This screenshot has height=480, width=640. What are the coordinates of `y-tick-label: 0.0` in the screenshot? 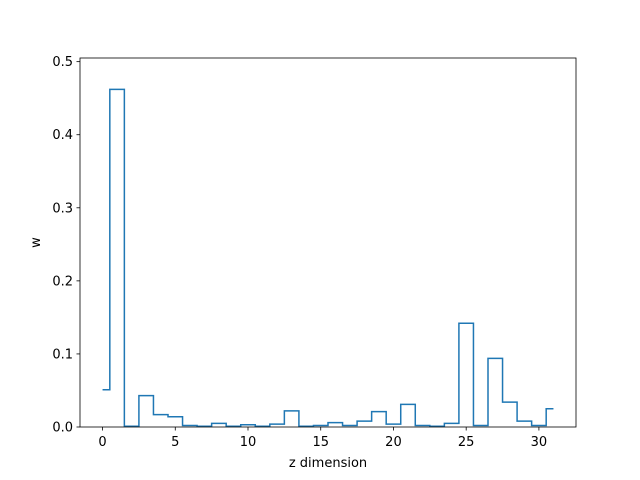 It's located at (62, 428).